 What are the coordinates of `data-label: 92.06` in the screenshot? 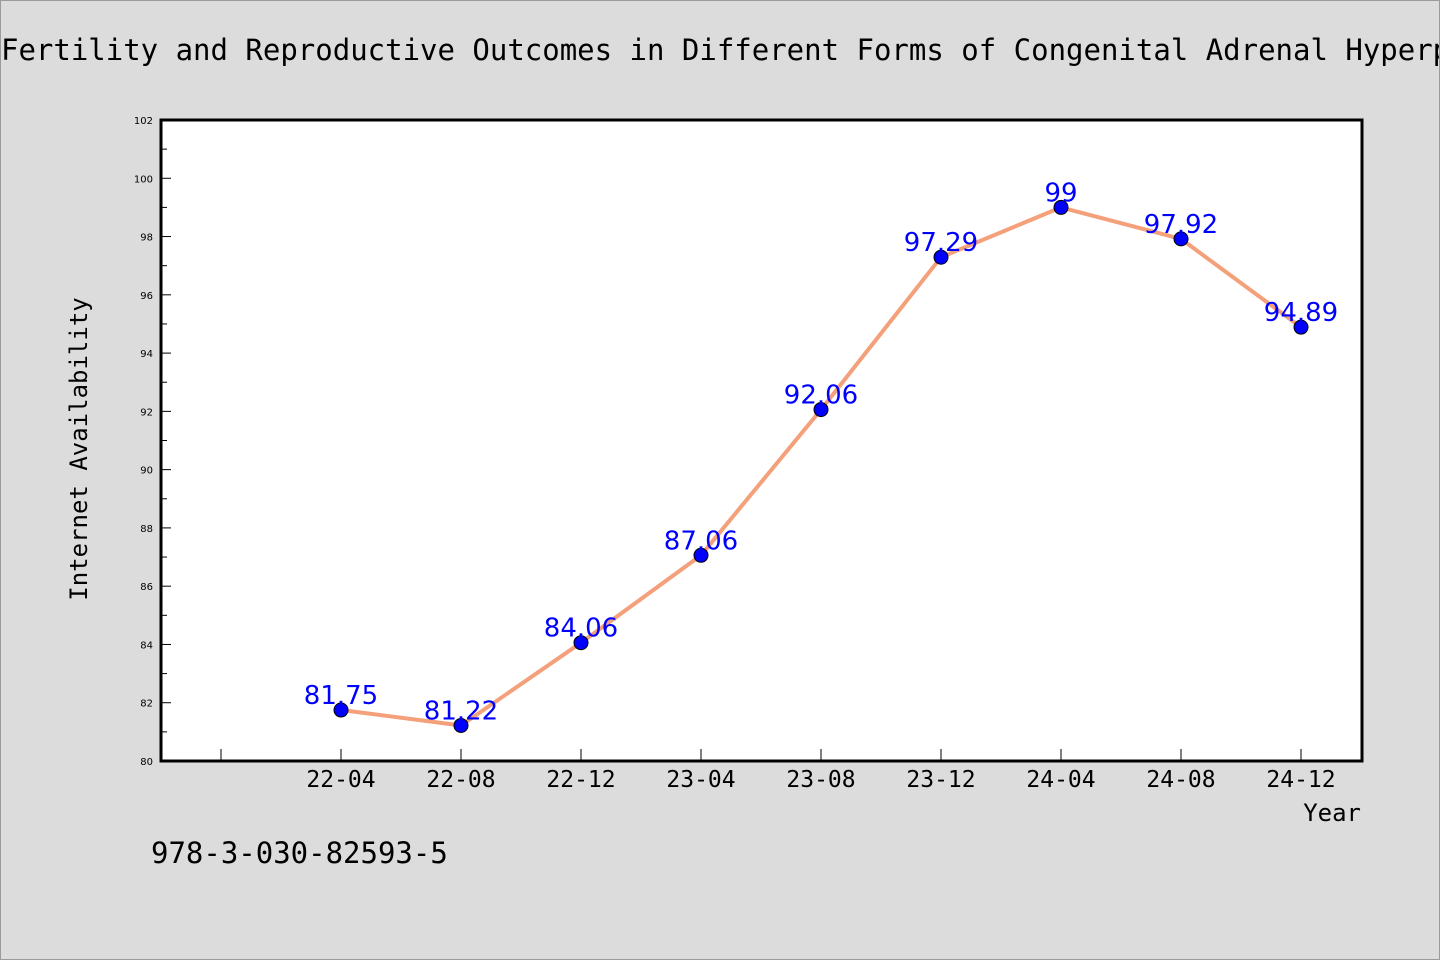 It's located at (821, 396).